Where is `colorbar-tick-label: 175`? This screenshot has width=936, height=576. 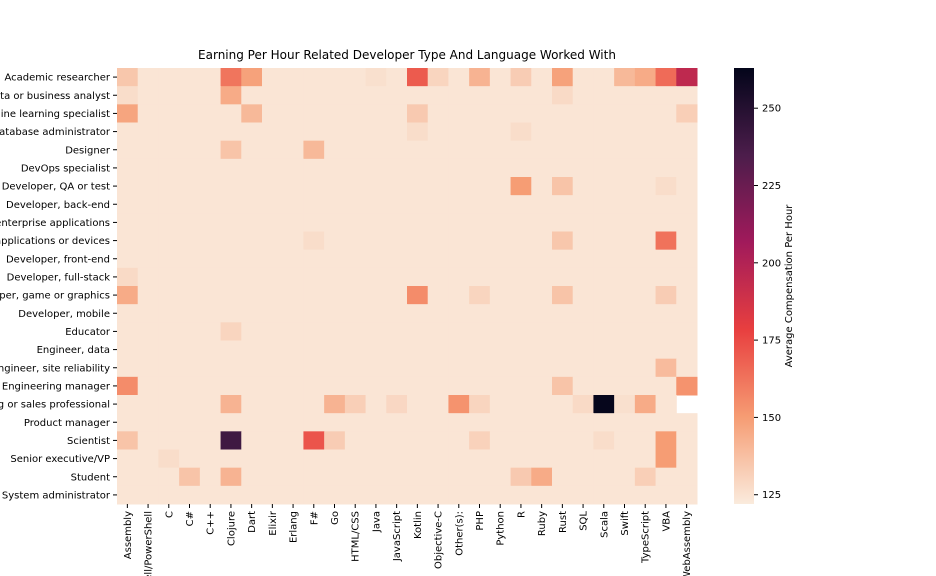 colorbar-tick-label: 175 is located at coordinates (771, 341).